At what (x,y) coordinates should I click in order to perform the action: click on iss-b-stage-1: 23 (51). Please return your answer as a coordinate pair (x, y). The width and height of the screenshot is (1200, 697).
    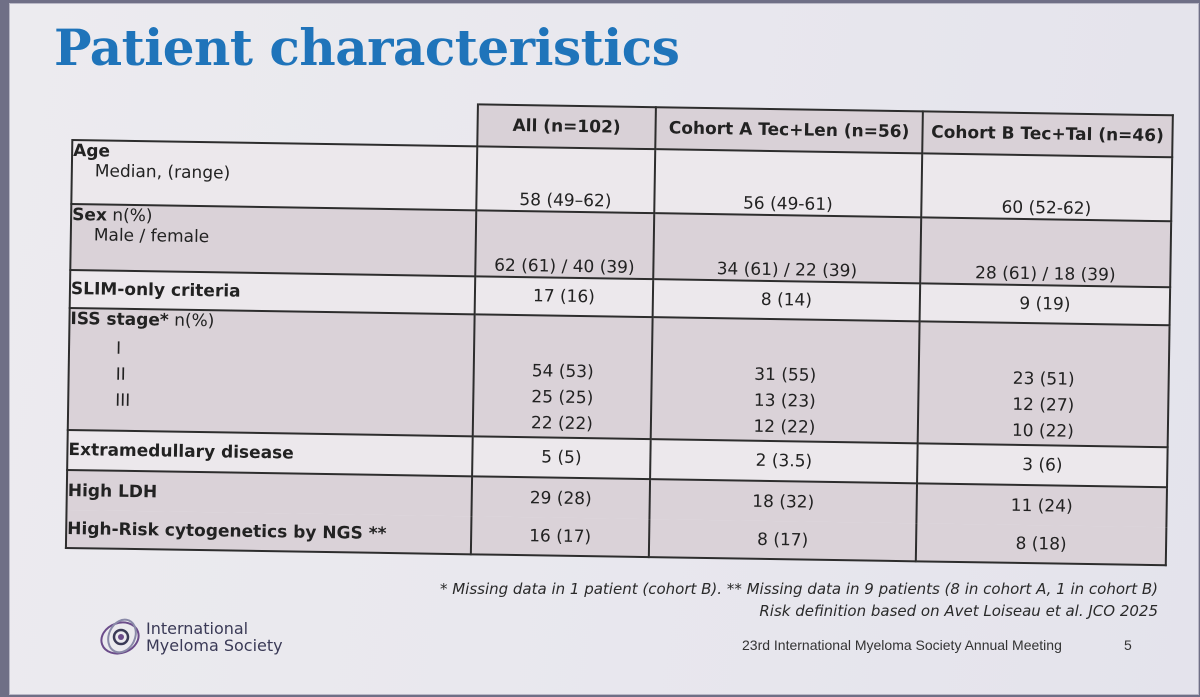
    Looking at the image, I should click on (1043, 379).